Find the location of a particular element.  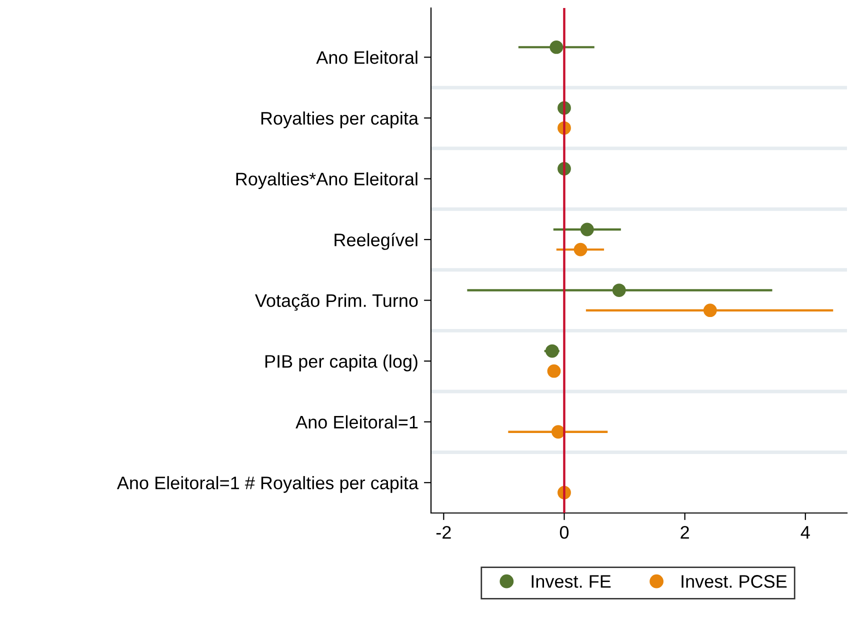

y-tick-label: Ano Eleitoral=1 is located at coordinates (357, 422).